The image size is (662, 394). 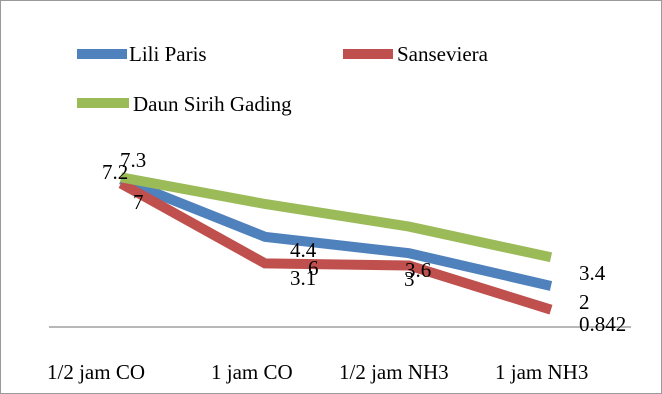 What do you see at coordinates (541, 372) in the screenshot?
I see `x-tick-label-3: 1 jam NH3` at bounding box center [541, 372].